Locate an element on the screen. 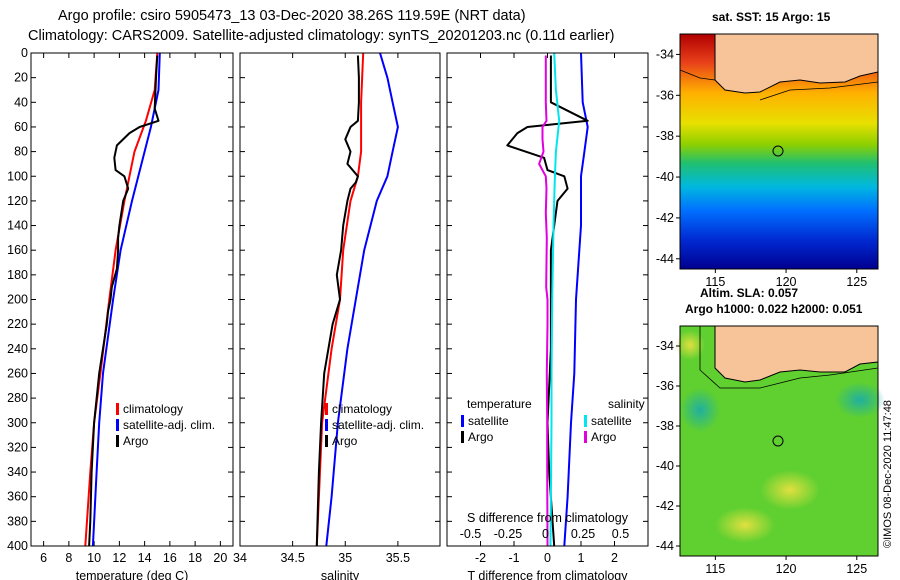  series-line-s-satellite is located at coordinates (555, 299).